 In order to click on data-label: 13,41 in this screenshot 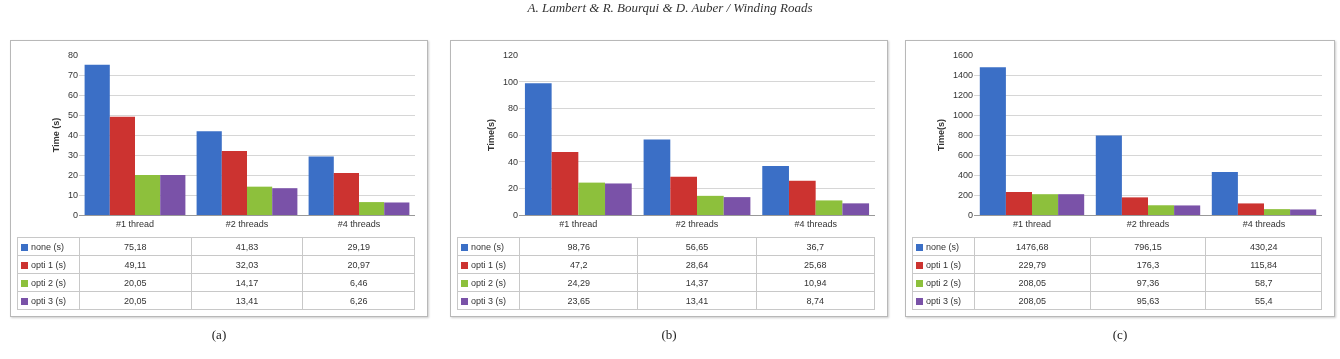, I will do `click(247, 300)`.